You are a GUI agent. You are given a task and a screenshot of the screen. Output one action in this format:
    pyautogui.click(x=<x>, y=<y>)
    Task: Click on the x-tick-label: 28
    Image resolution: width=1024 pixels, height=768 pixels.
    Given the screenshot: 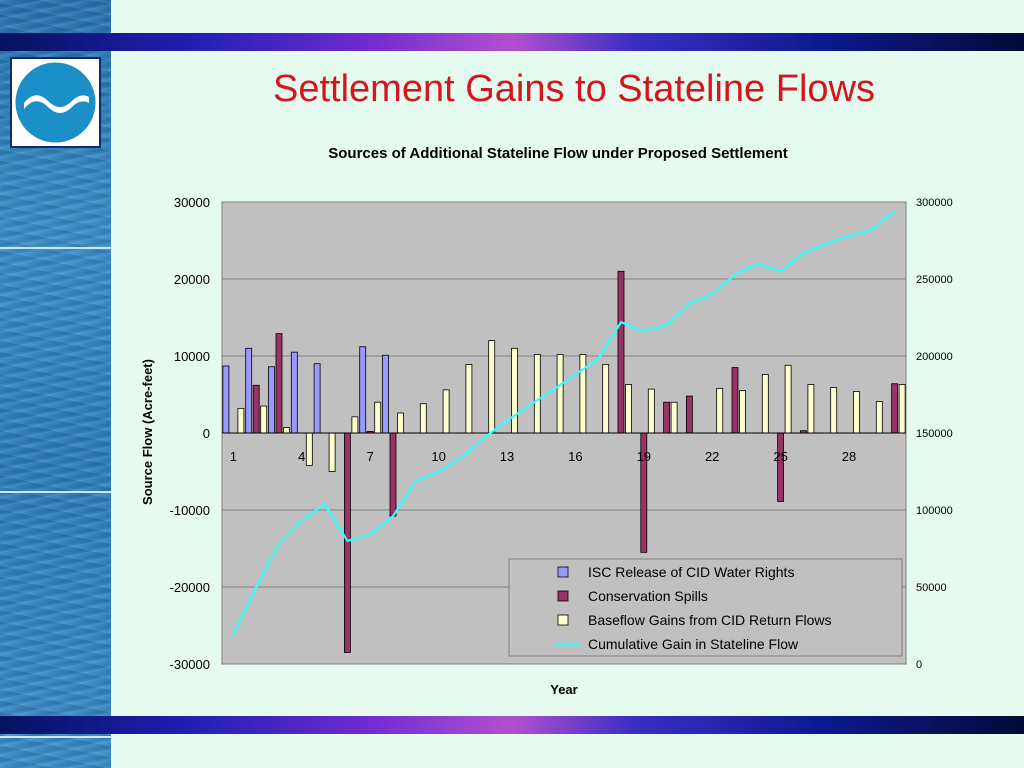 What is the action you would take?
    pyautogui.click(x=849, y=456)
    